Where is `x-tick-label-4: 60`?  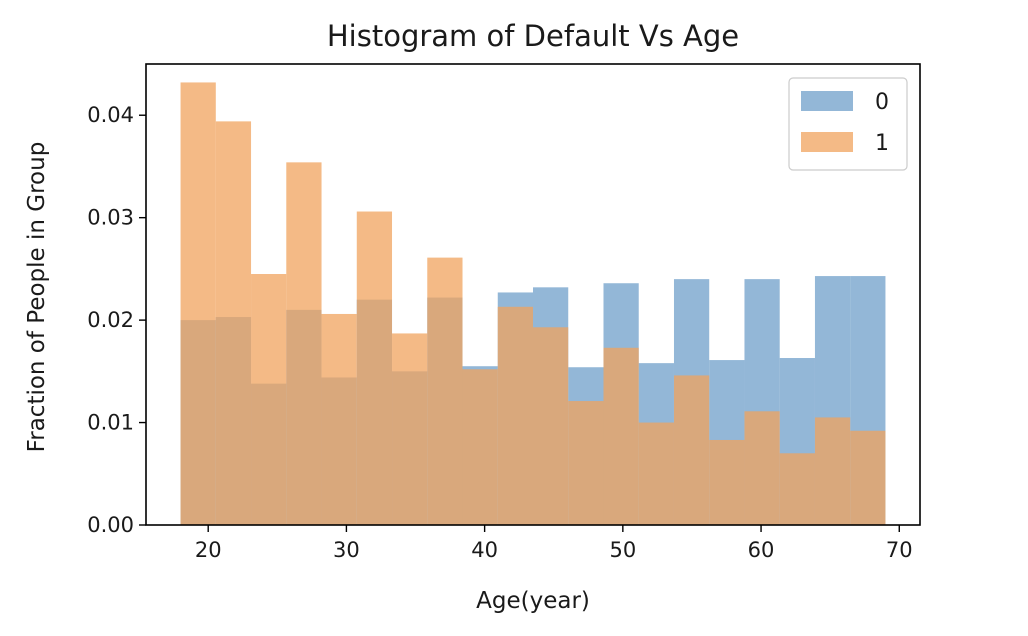 x-tick-label-4: 60 is located at coordinates (761, 550).